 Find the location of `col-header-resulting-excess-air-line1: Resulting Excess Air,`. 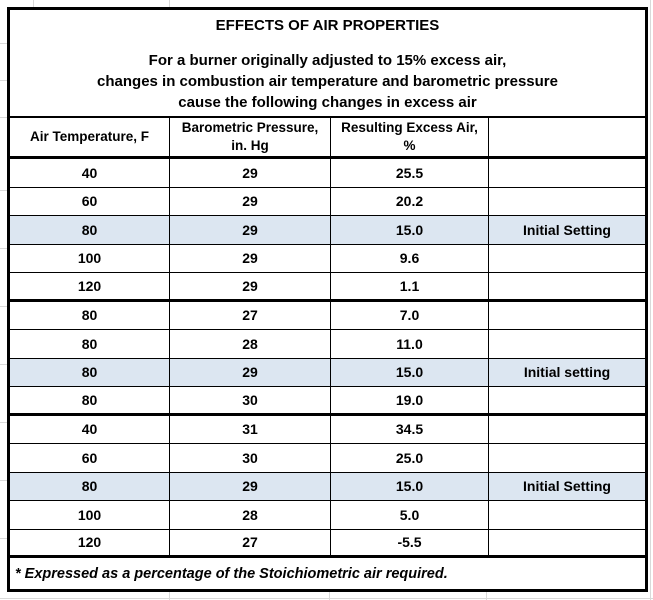

col-header-resulting-excess-air-line1: Resulting Excess Air, is located at coordinates (409, 127).